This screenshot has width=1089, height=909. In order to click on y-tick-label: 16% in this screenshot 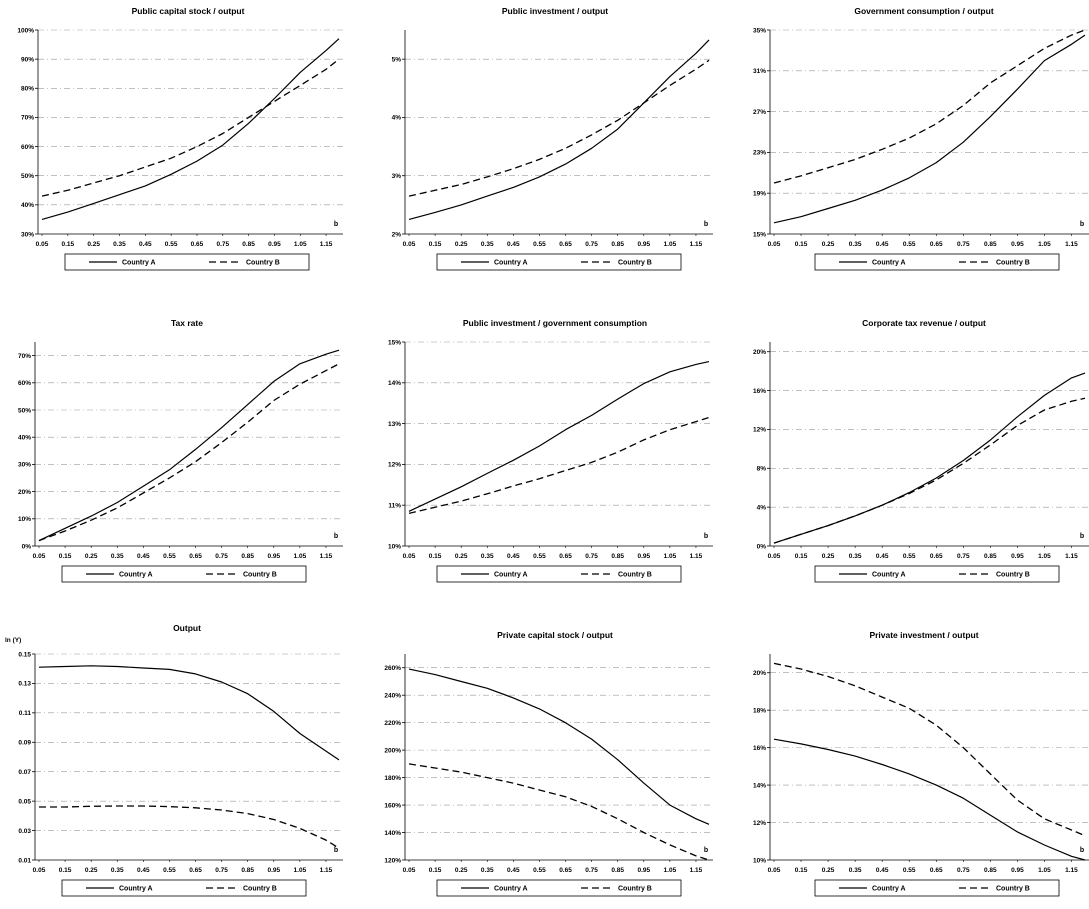, I will do `click(759, 748)`.